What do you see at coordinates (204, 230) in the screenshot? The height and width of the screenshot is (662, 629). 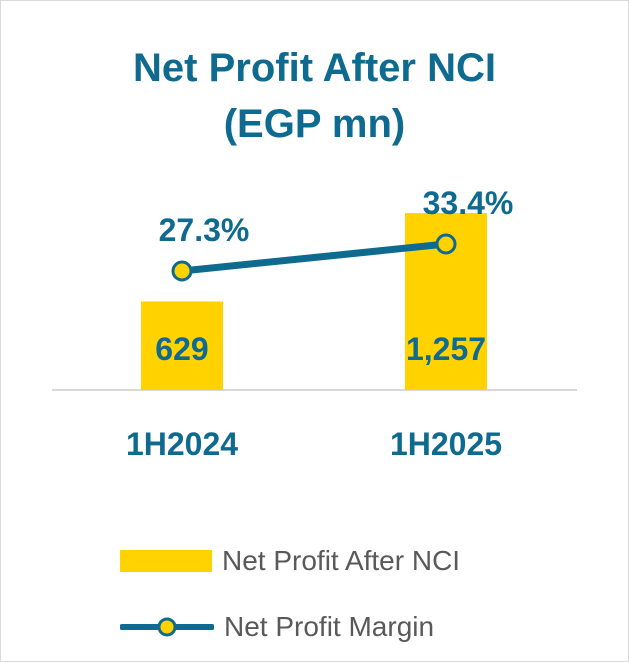 I see `margin-value-label-1H2024: 27.3%` at bounding box center [204, 230].